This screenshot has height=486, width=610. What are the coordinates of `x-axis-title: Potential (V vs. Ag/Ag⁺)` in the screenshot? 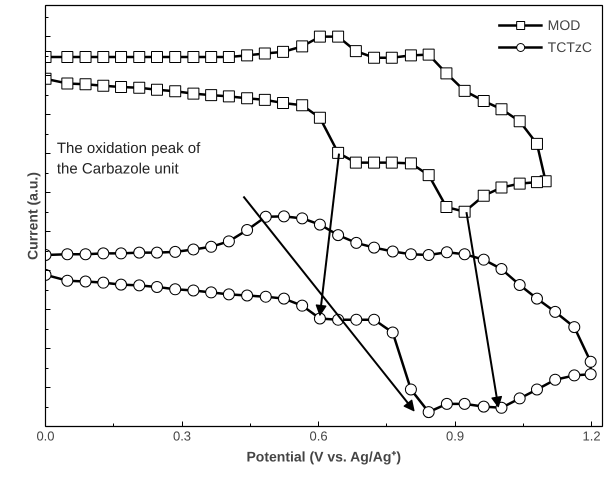 It's located at (324, 456).